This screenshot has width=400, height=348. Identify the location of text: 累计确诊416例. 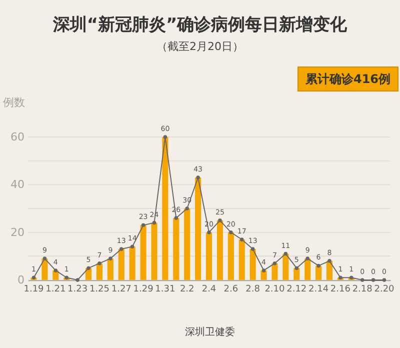
(347, 79).